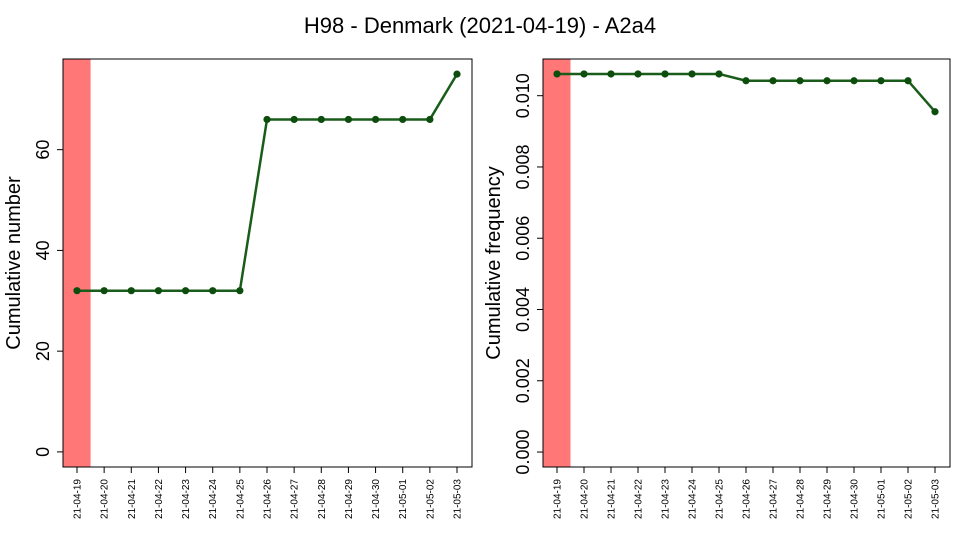 The image size is (960, 533). Describe the element at coordinates (43, 250) in the screenshot. I see `y-tick-label: 40` at that location.